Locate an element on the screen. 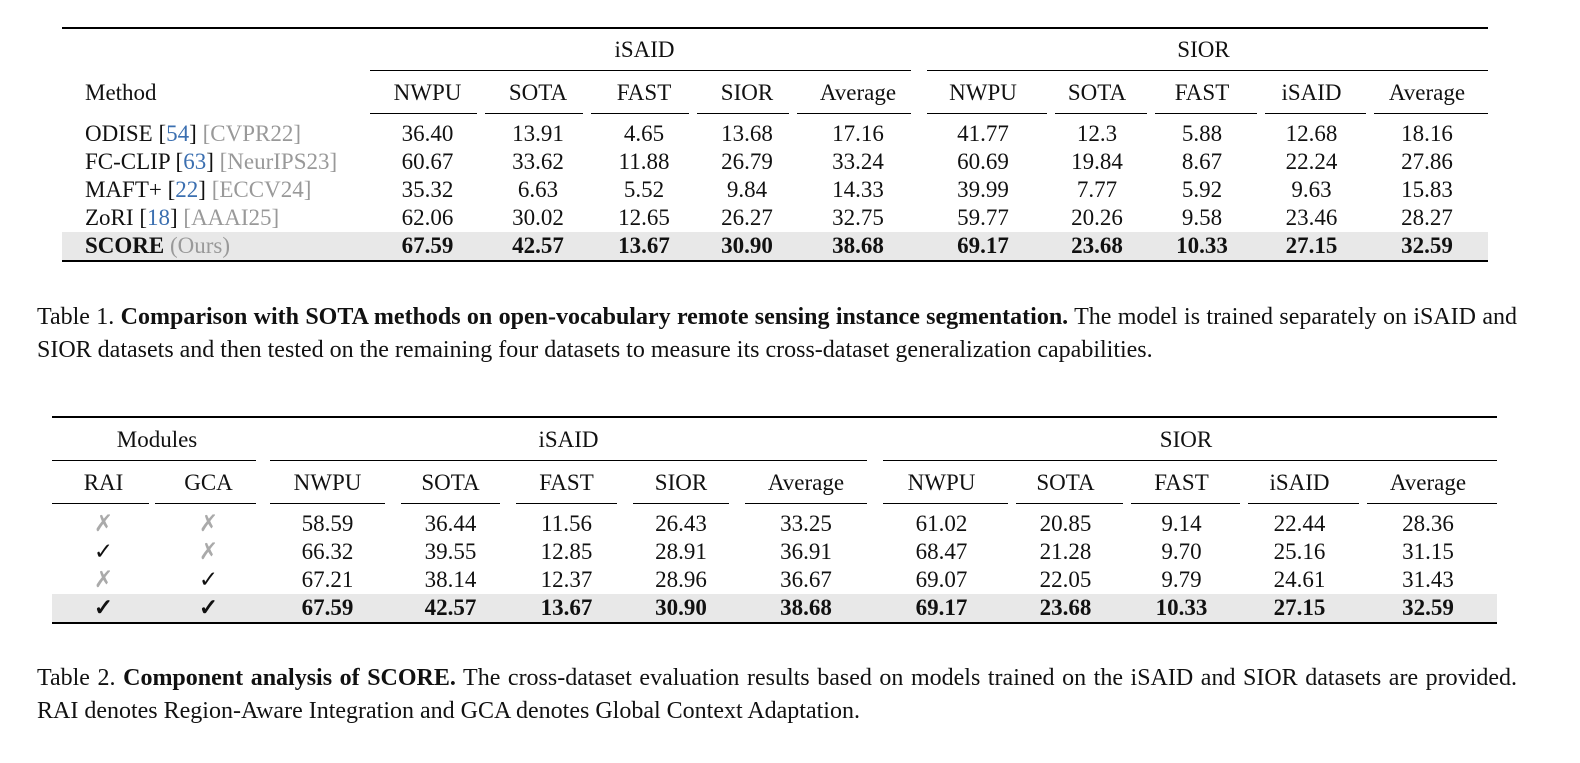 The image size is (1580, 763). value-cell: 28.96 is located at coordinates (681, 579).